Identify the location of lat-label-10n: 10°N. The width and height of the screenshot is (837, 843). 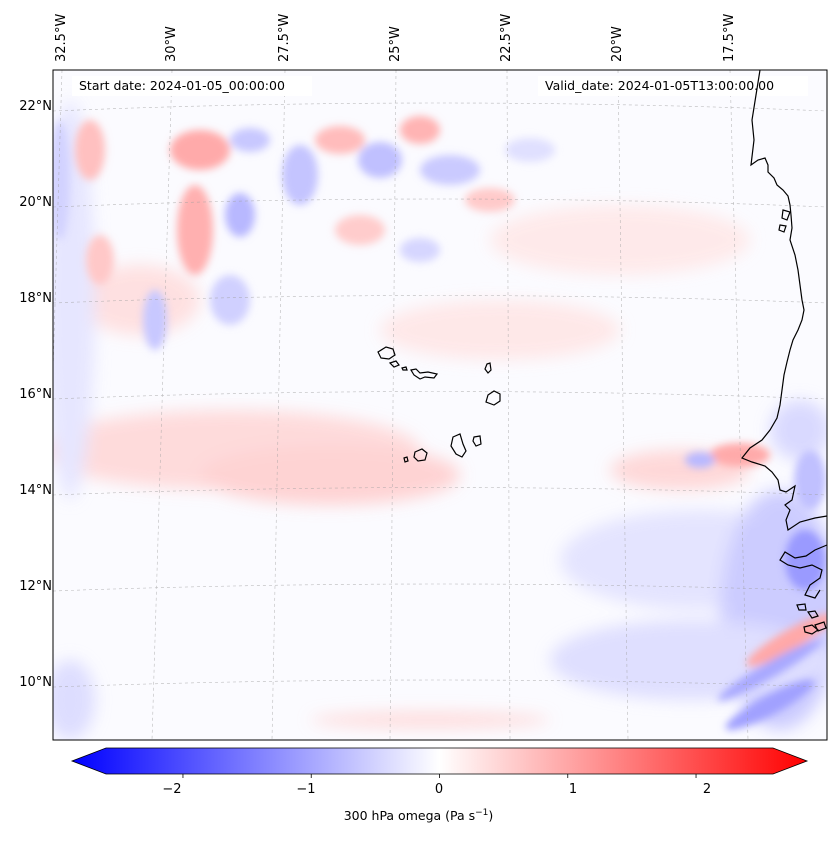
(35, 682).